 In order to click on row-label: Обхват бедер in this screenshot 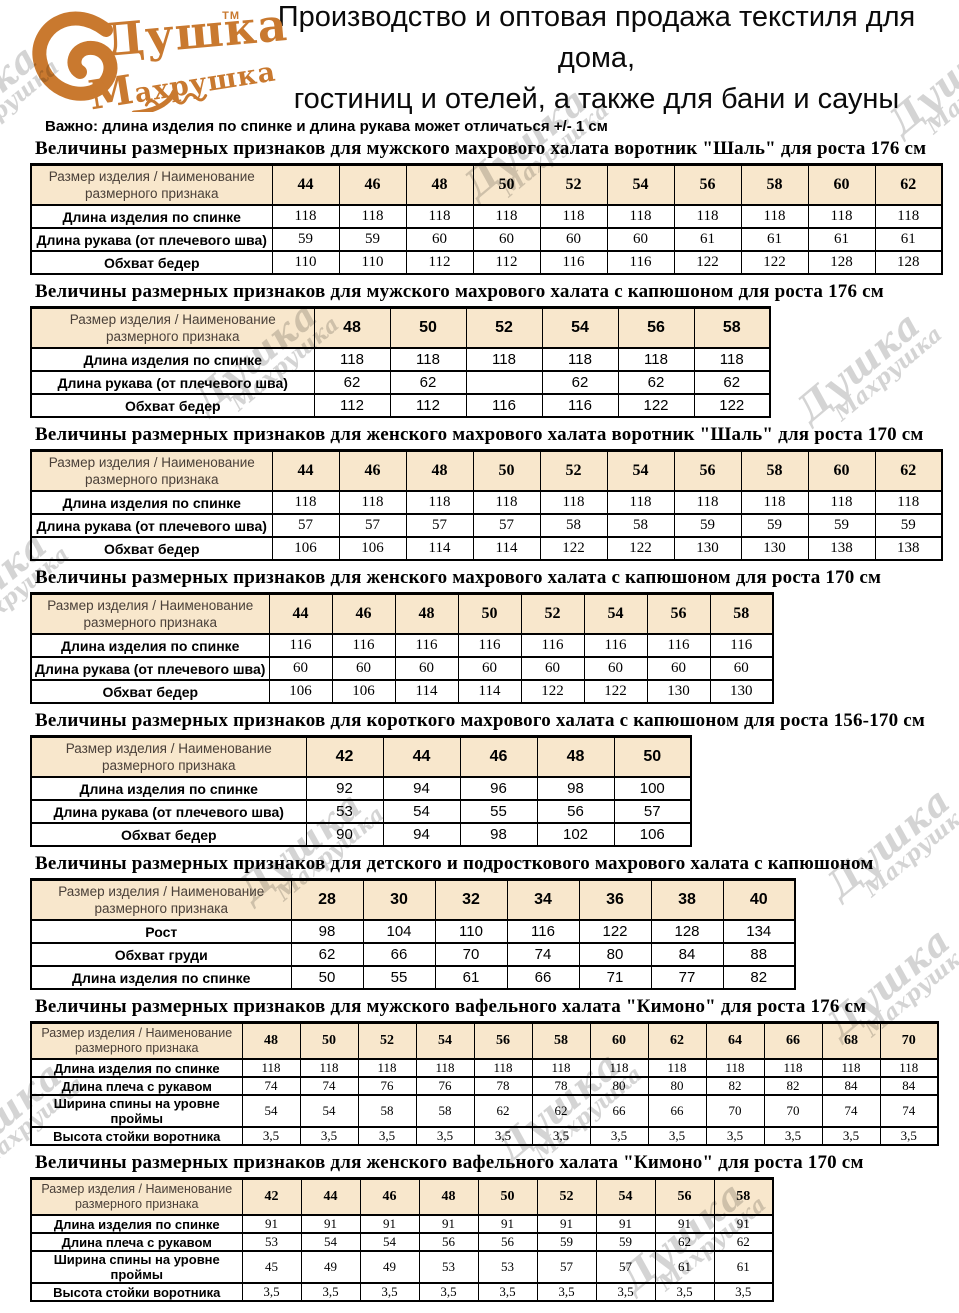, I will do `click(168, 834)`.